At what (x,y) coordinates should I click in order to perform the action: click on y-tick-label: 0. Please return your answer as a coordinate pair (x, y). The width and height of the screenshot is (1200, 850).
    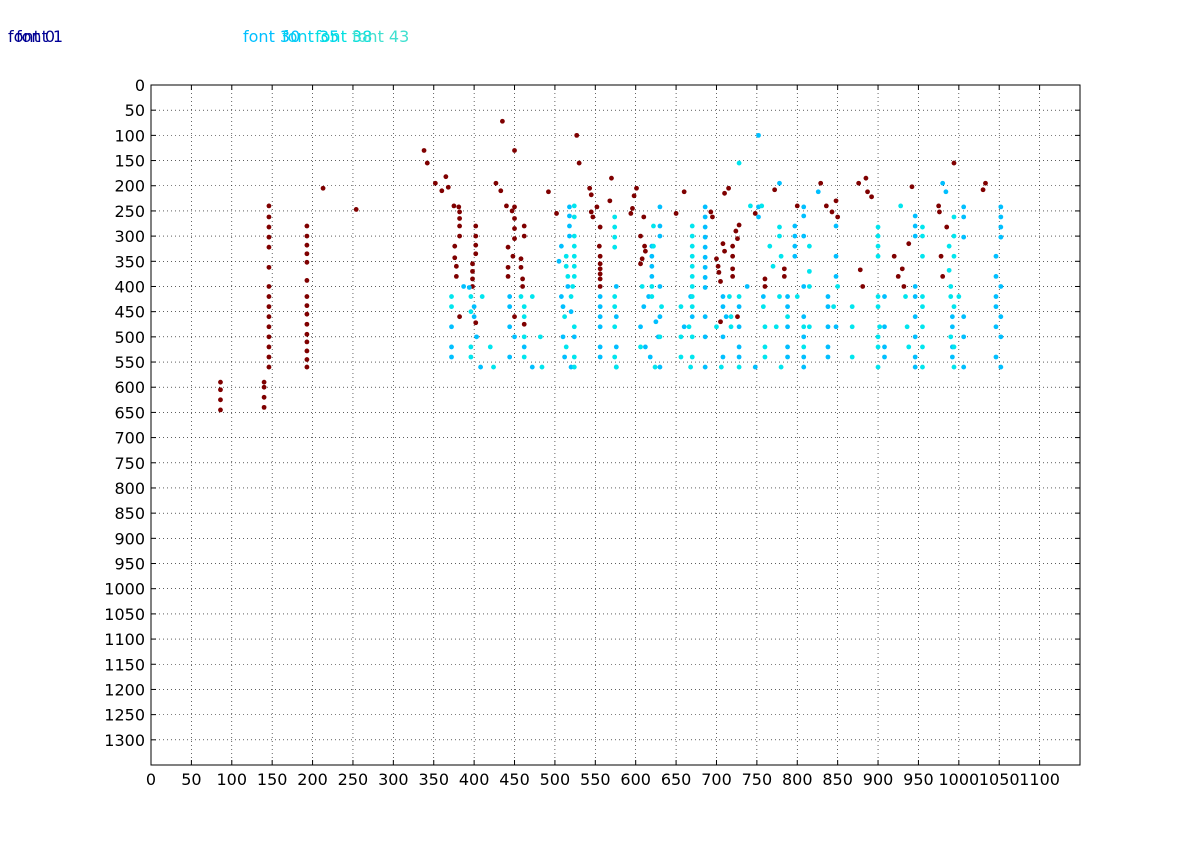
    Looking at the image, I should click on (140, 85).